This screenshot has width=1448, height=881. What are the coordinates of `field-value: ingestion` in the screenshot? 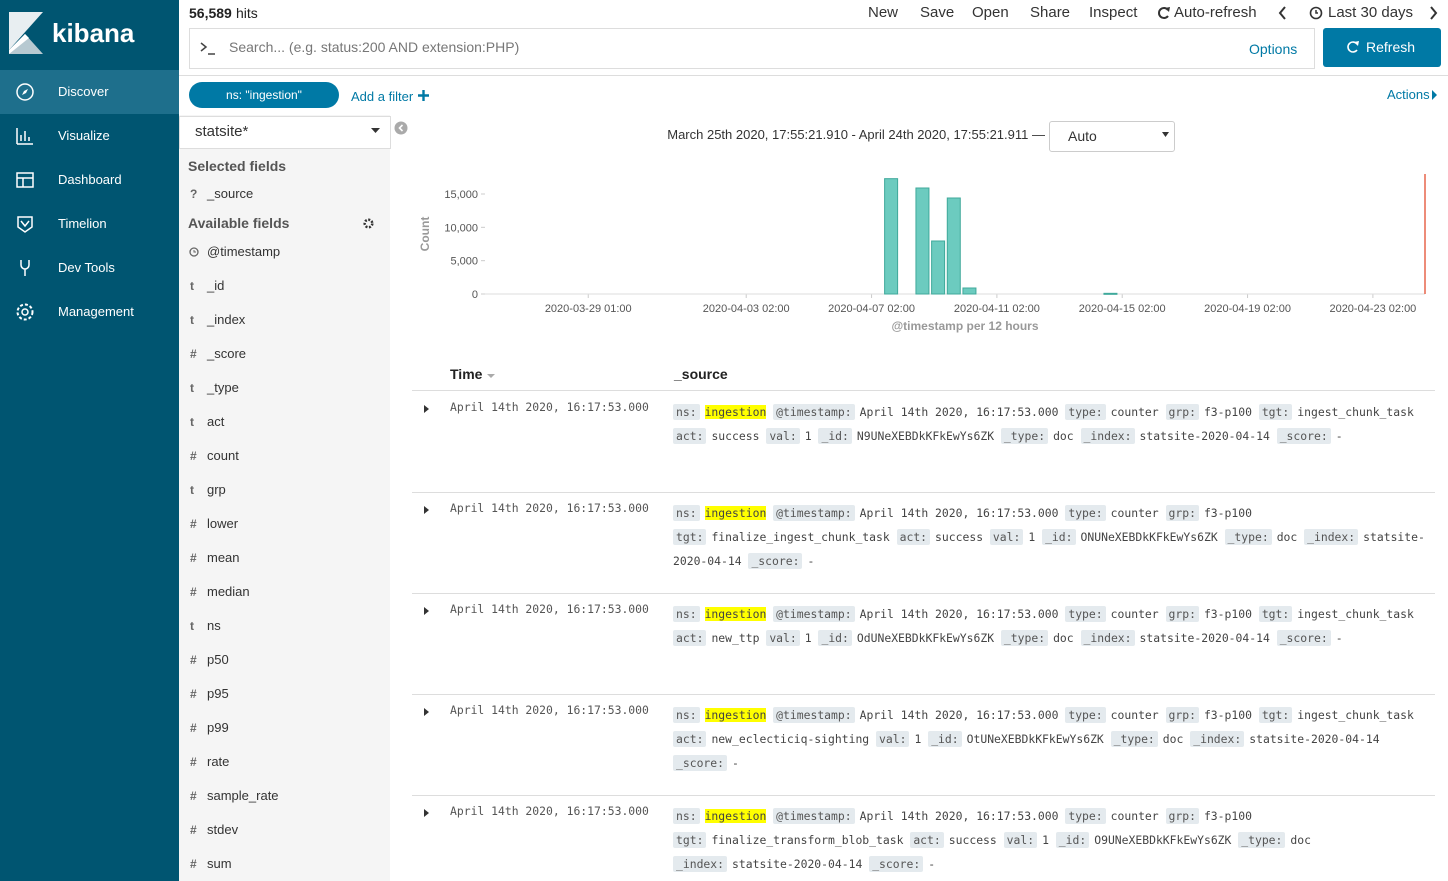 It's located at (735, 412).